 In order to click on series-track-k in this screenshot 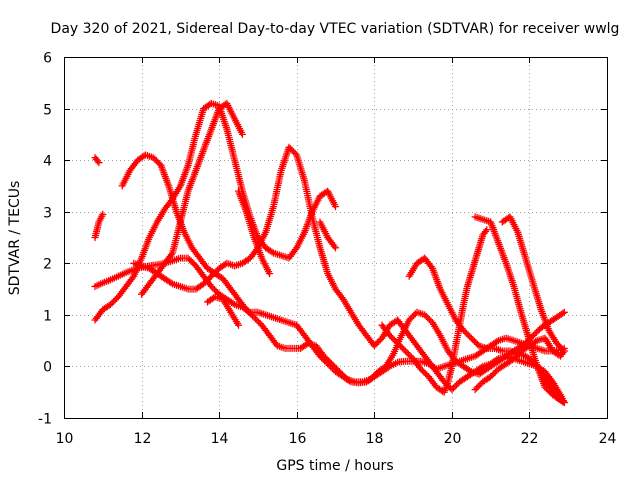, I will do `click(486, 330)`.